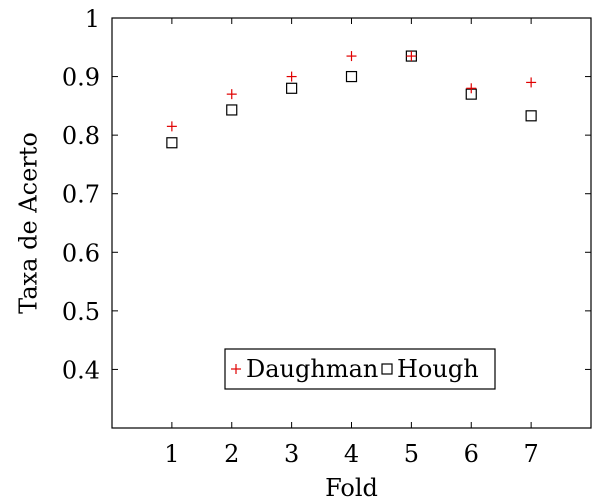 Image resolution: width=593 pixels, height=500 pixels. Describe the element at coordinates (471, 454) in the screenshot. I see `x-tick-label: 6` at that location.